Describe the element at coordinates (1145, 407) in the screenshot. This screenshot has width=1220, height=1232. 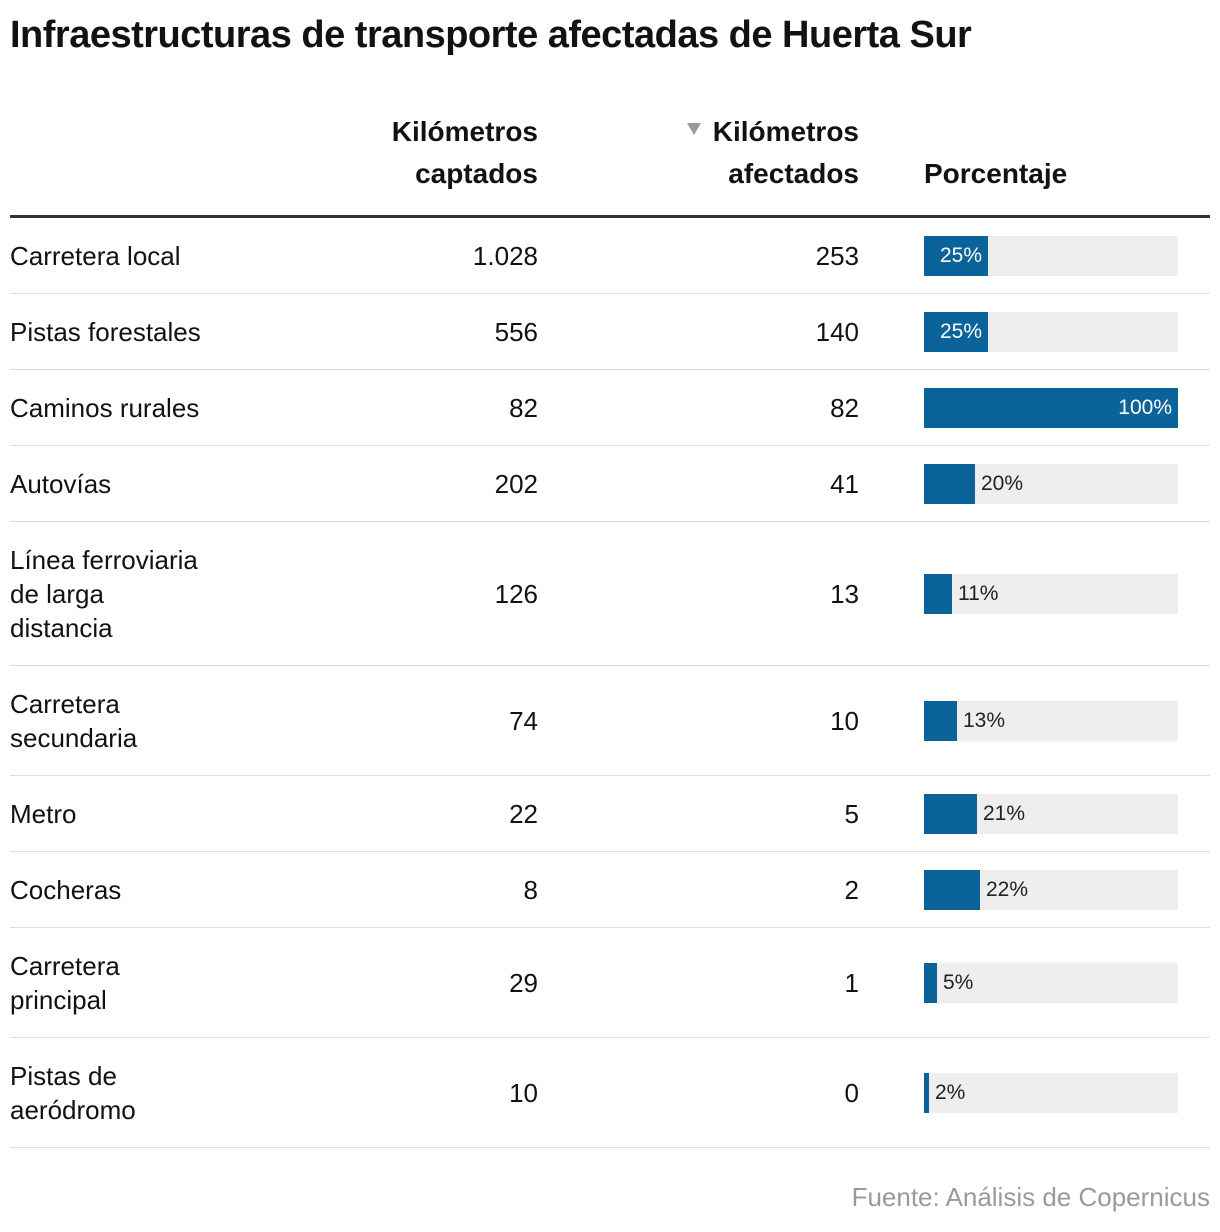
I see `bar-percentage-label: 100%` at that location.